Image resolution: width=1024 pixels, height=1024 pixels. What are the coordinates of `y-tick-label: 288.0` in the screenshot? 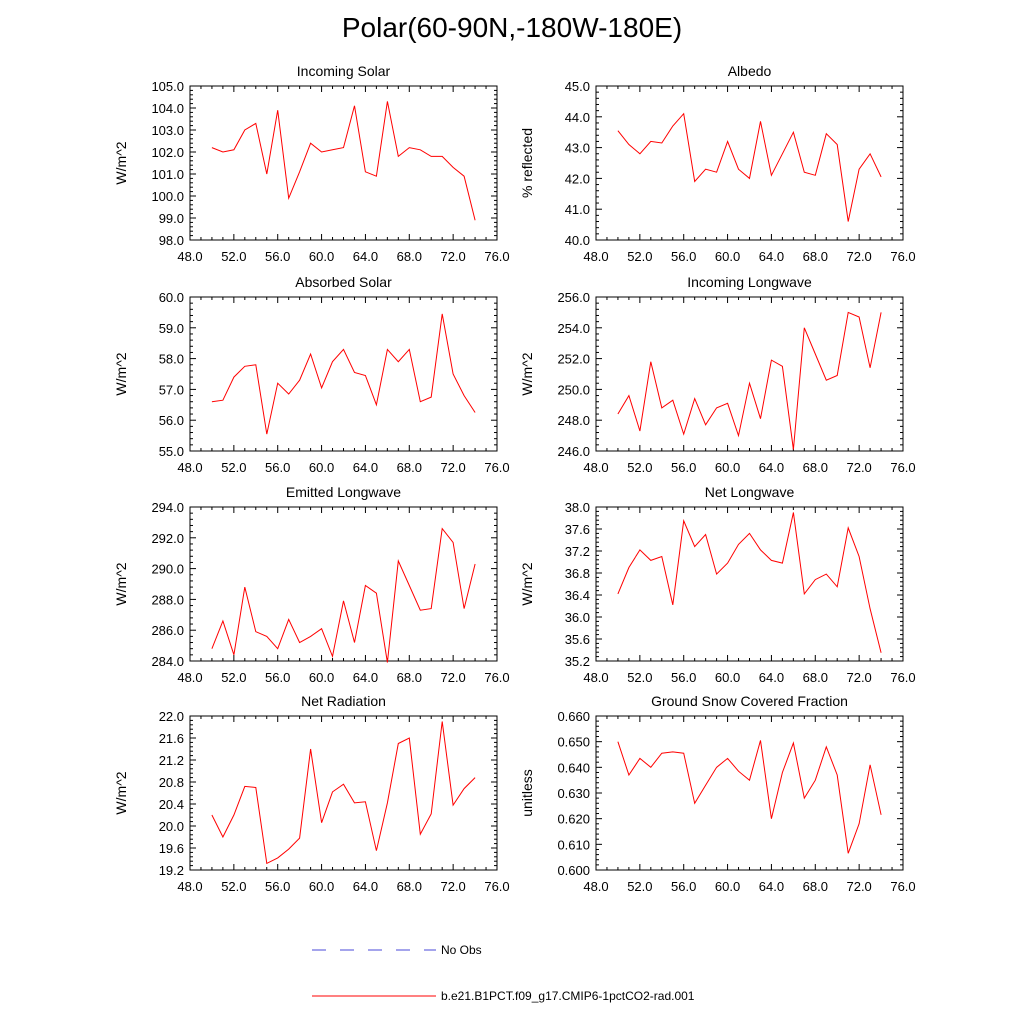 It's located at (167, 599).